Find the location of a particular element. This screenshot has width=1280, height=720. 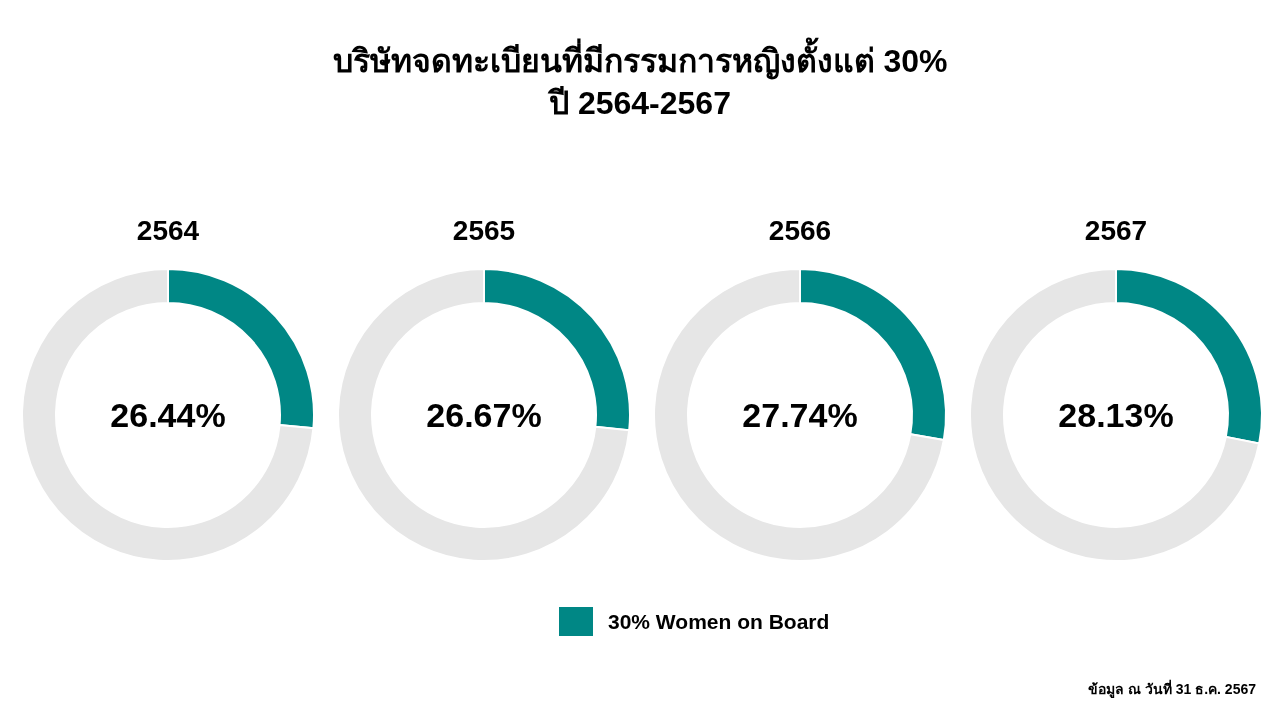

text: ปี 2564-2567 is located at coordinates (639, 103).